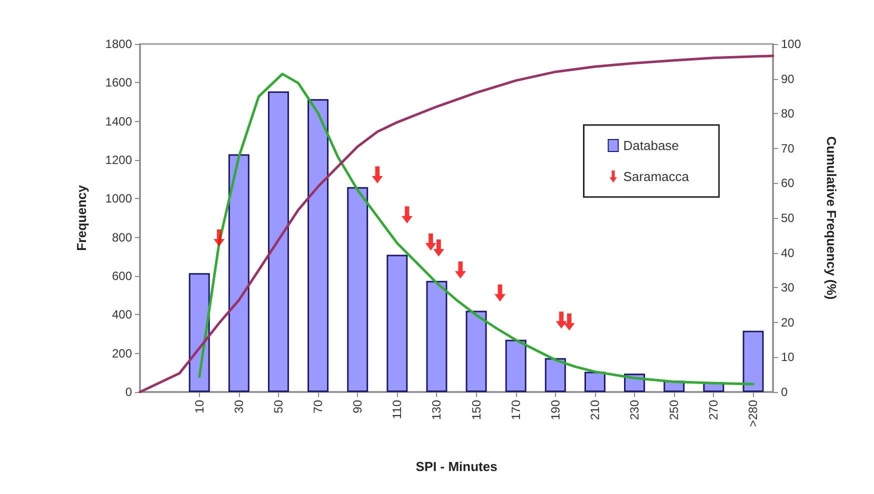  Describe the element at coordinates (318, 407) in the screenshot. I see `x-tick-label: 70` at that location.